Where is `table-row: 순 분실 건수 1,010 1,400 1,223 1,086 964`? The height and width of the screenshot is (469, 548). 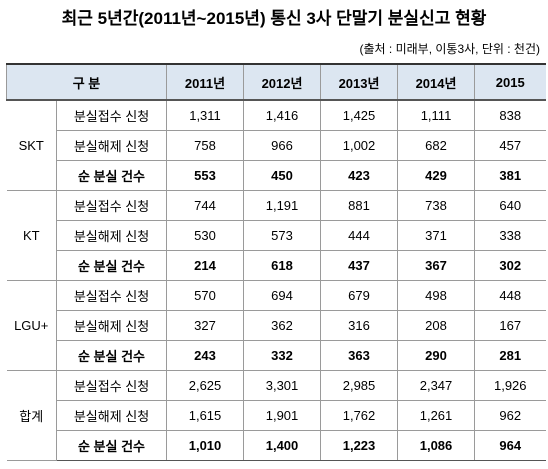 table-row: 순 분실 건수 1,010 1,400 1,223 1,086 964 is located at coordinates (276, 445).